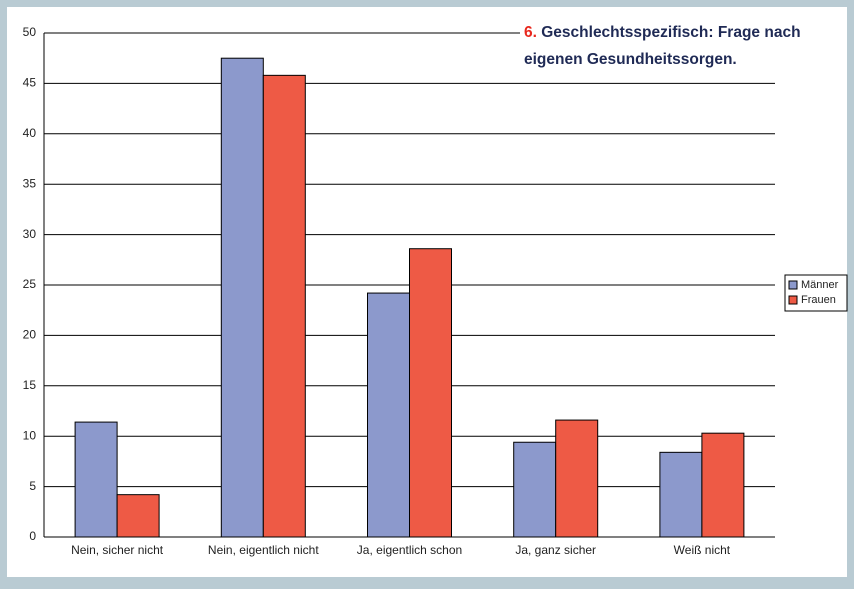 This screenshot has height=589, width=854. Describe the element at coordinates (30, 385) in the screenshot. I see `y-tick-label: 15` at that location.